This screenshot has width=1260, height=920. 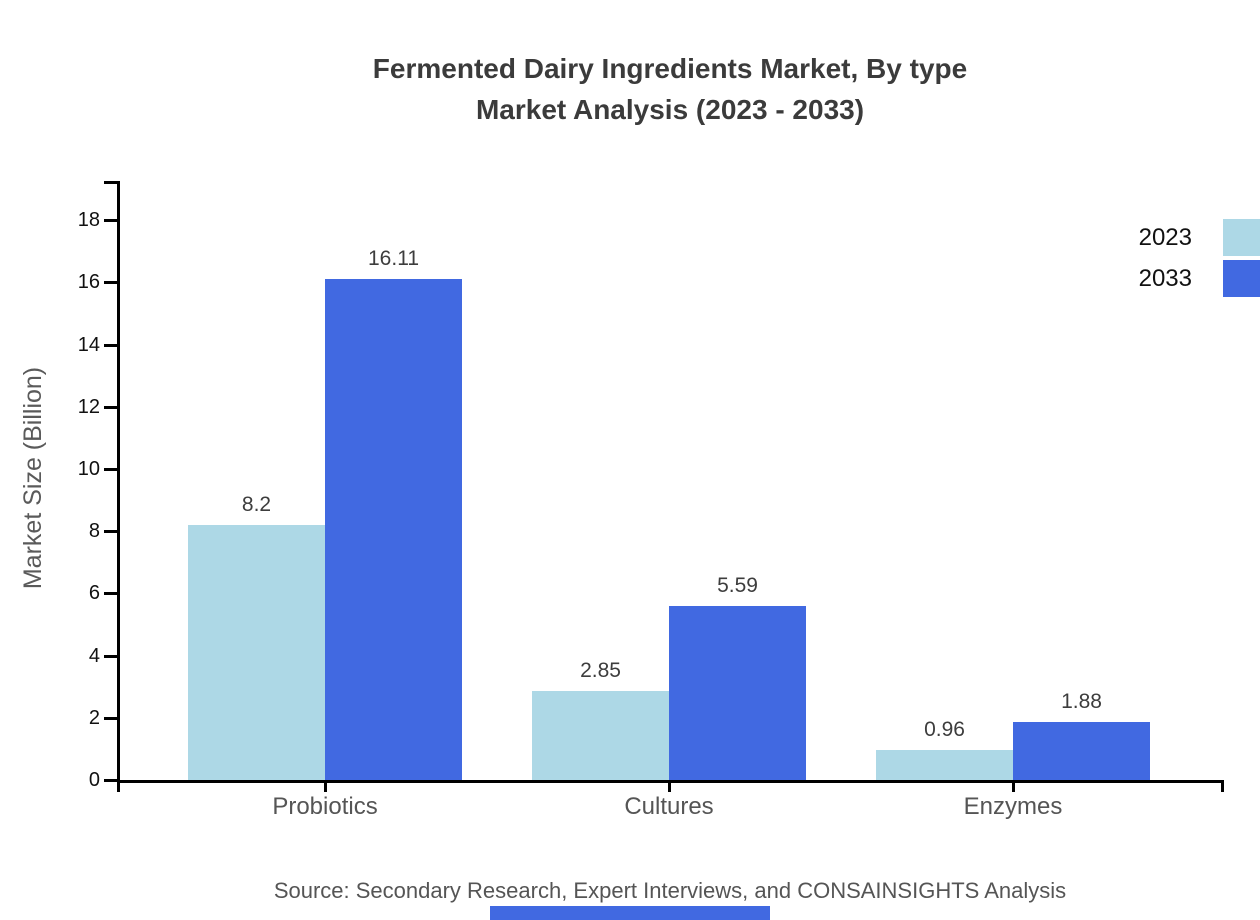 What do you see at coordinates (88, 220) in the screenshot?
I see `y-tick-label: 18` at bounding box center [88, 220].